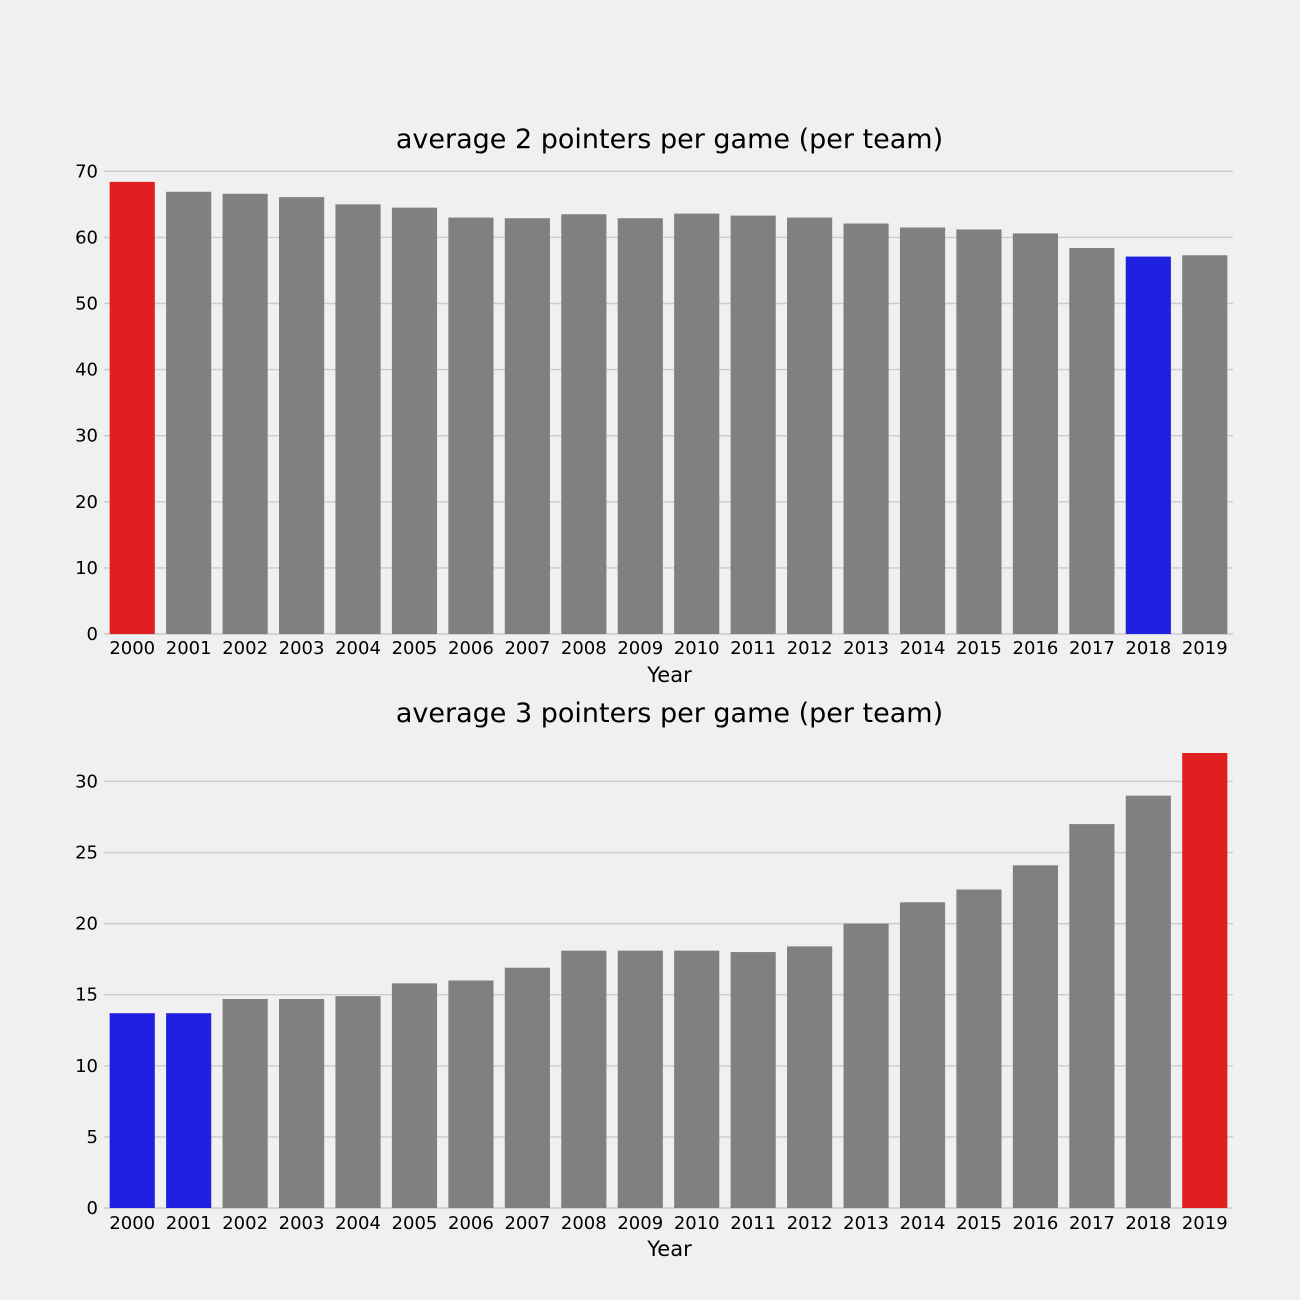 This screenshot has width=1300, height=1300. Describe the element at coordinates (86, 924) in the screenshot. I see `y-tick-label: 20` at that location.